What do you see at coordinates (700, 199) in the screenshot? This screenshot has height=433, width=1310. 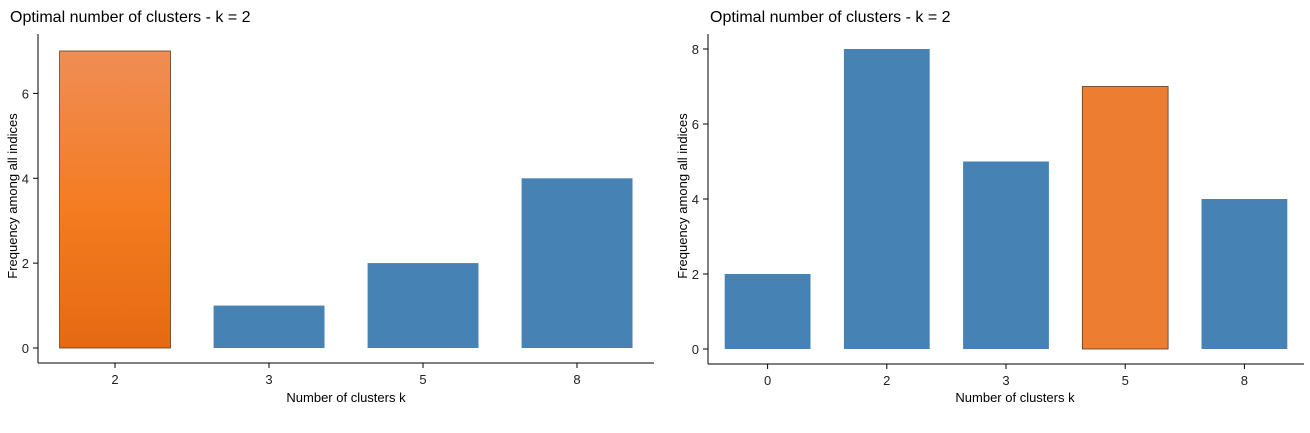 I see `y-ticks: 0 2 4 6 8` at bounding box center [700, 199].